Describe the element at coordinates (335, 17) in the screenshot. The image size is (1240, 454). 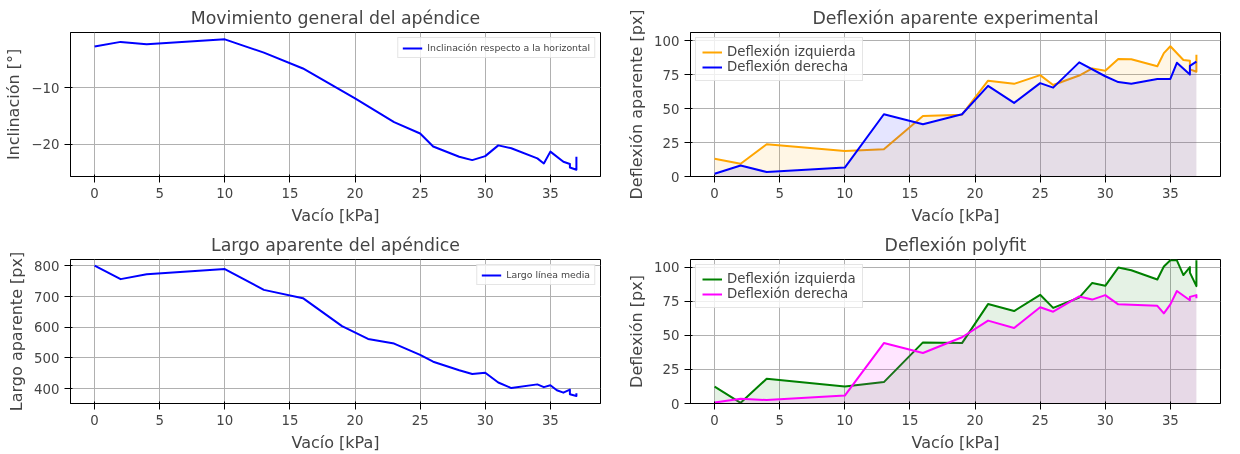
I see `chart-title: Movimiento general del apéndice` at that location.